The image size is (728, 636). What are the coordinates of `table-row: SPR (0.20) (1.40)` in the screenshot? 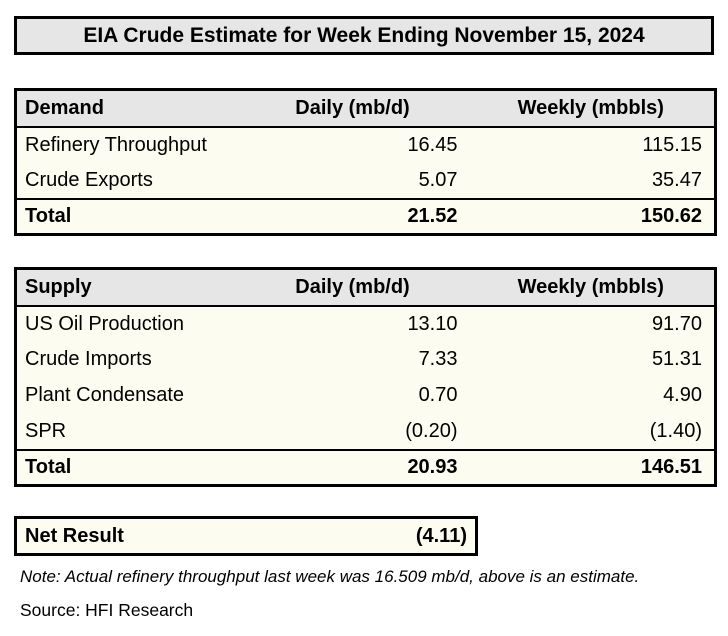 It's located at (366, 432).